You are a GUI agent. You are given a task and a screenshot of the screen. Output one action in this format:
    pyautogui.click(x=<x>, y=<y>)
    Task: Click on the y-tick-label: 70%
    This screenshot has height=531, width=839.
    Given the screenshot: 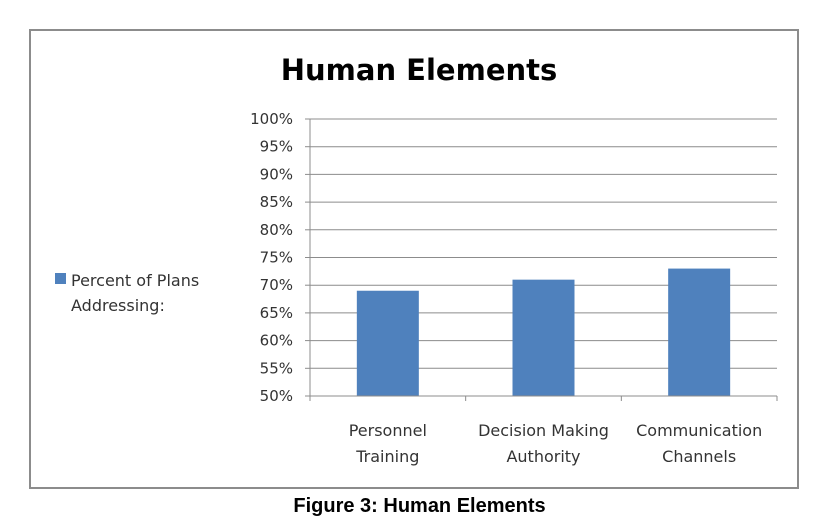 What is the action you would take?
    pyautogui.click(x=276, y=285)
    